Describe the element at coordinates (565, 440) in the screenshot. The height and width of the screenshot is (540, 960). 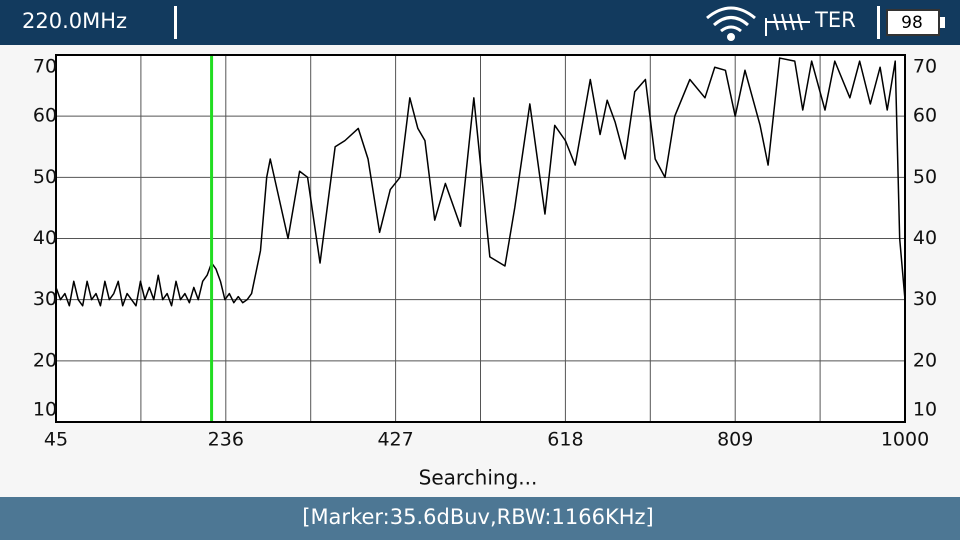
I see `x-tick-label: 618` at that location.